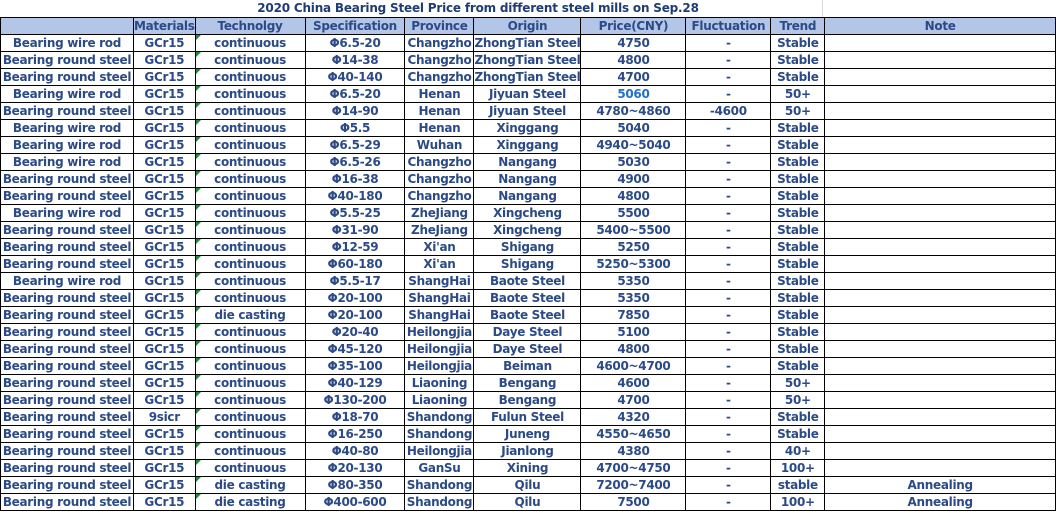 Image resolution: width=1056 pixels, height=513 pixels. Describe the element at coordinates (633, 332) in the screenshot. I see `cell-price: 5100` at that location.